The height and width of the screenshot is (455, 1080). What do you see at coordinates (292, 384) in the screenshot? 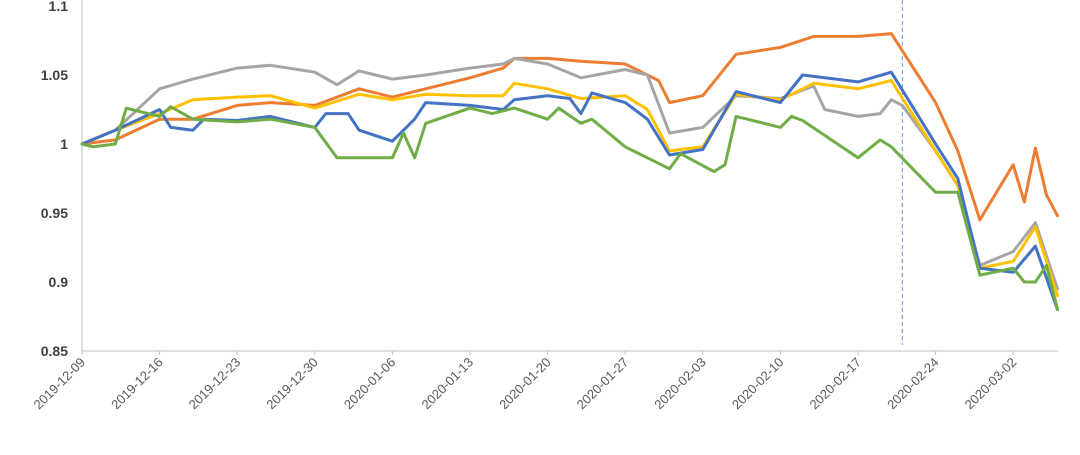
I see `x-tick-label: 2019-12-30` at bounding box center [292, 384].